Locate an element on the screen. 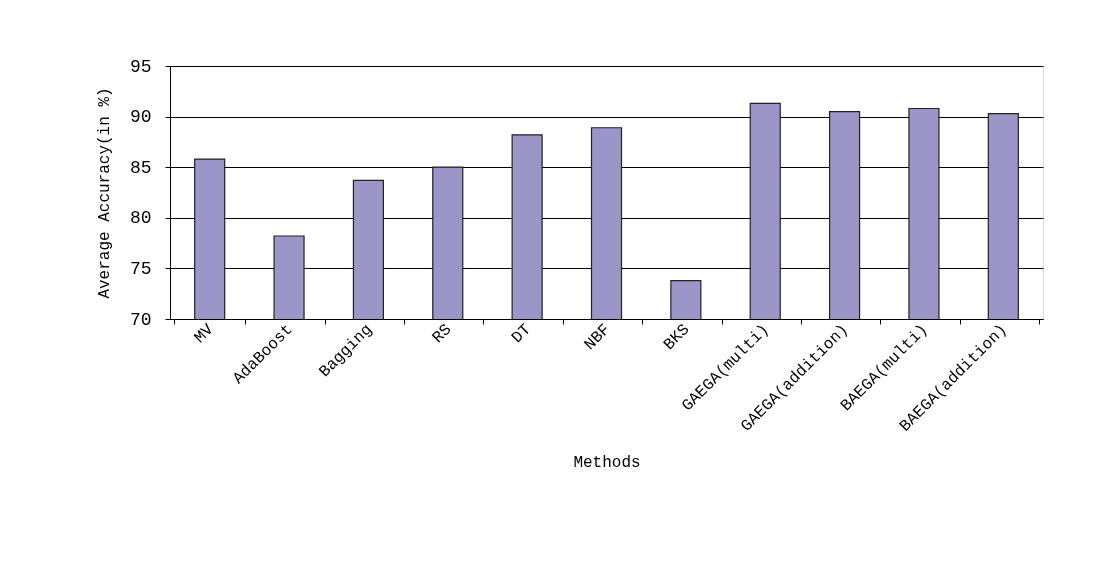 Image resolution: width=1101 pixels, height=563 pixels. x-tick-label: DT is located at coordinates (521, 334).